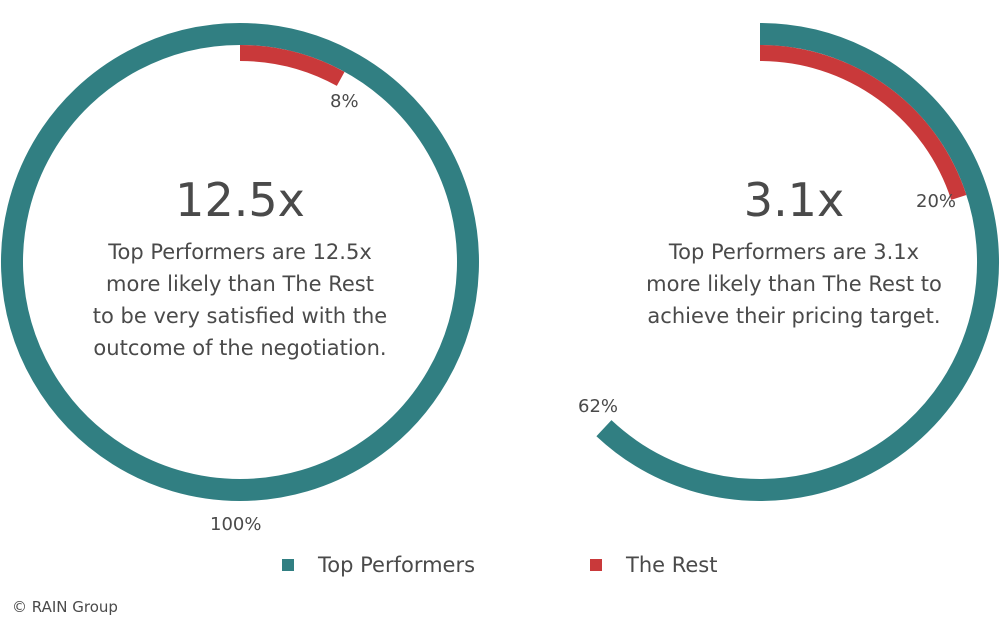 This screenshot has width=1000, height=631. Describe the element at coordinates (397, 565) in the screenshot. I see `legend-label: Top Performers` at that location.